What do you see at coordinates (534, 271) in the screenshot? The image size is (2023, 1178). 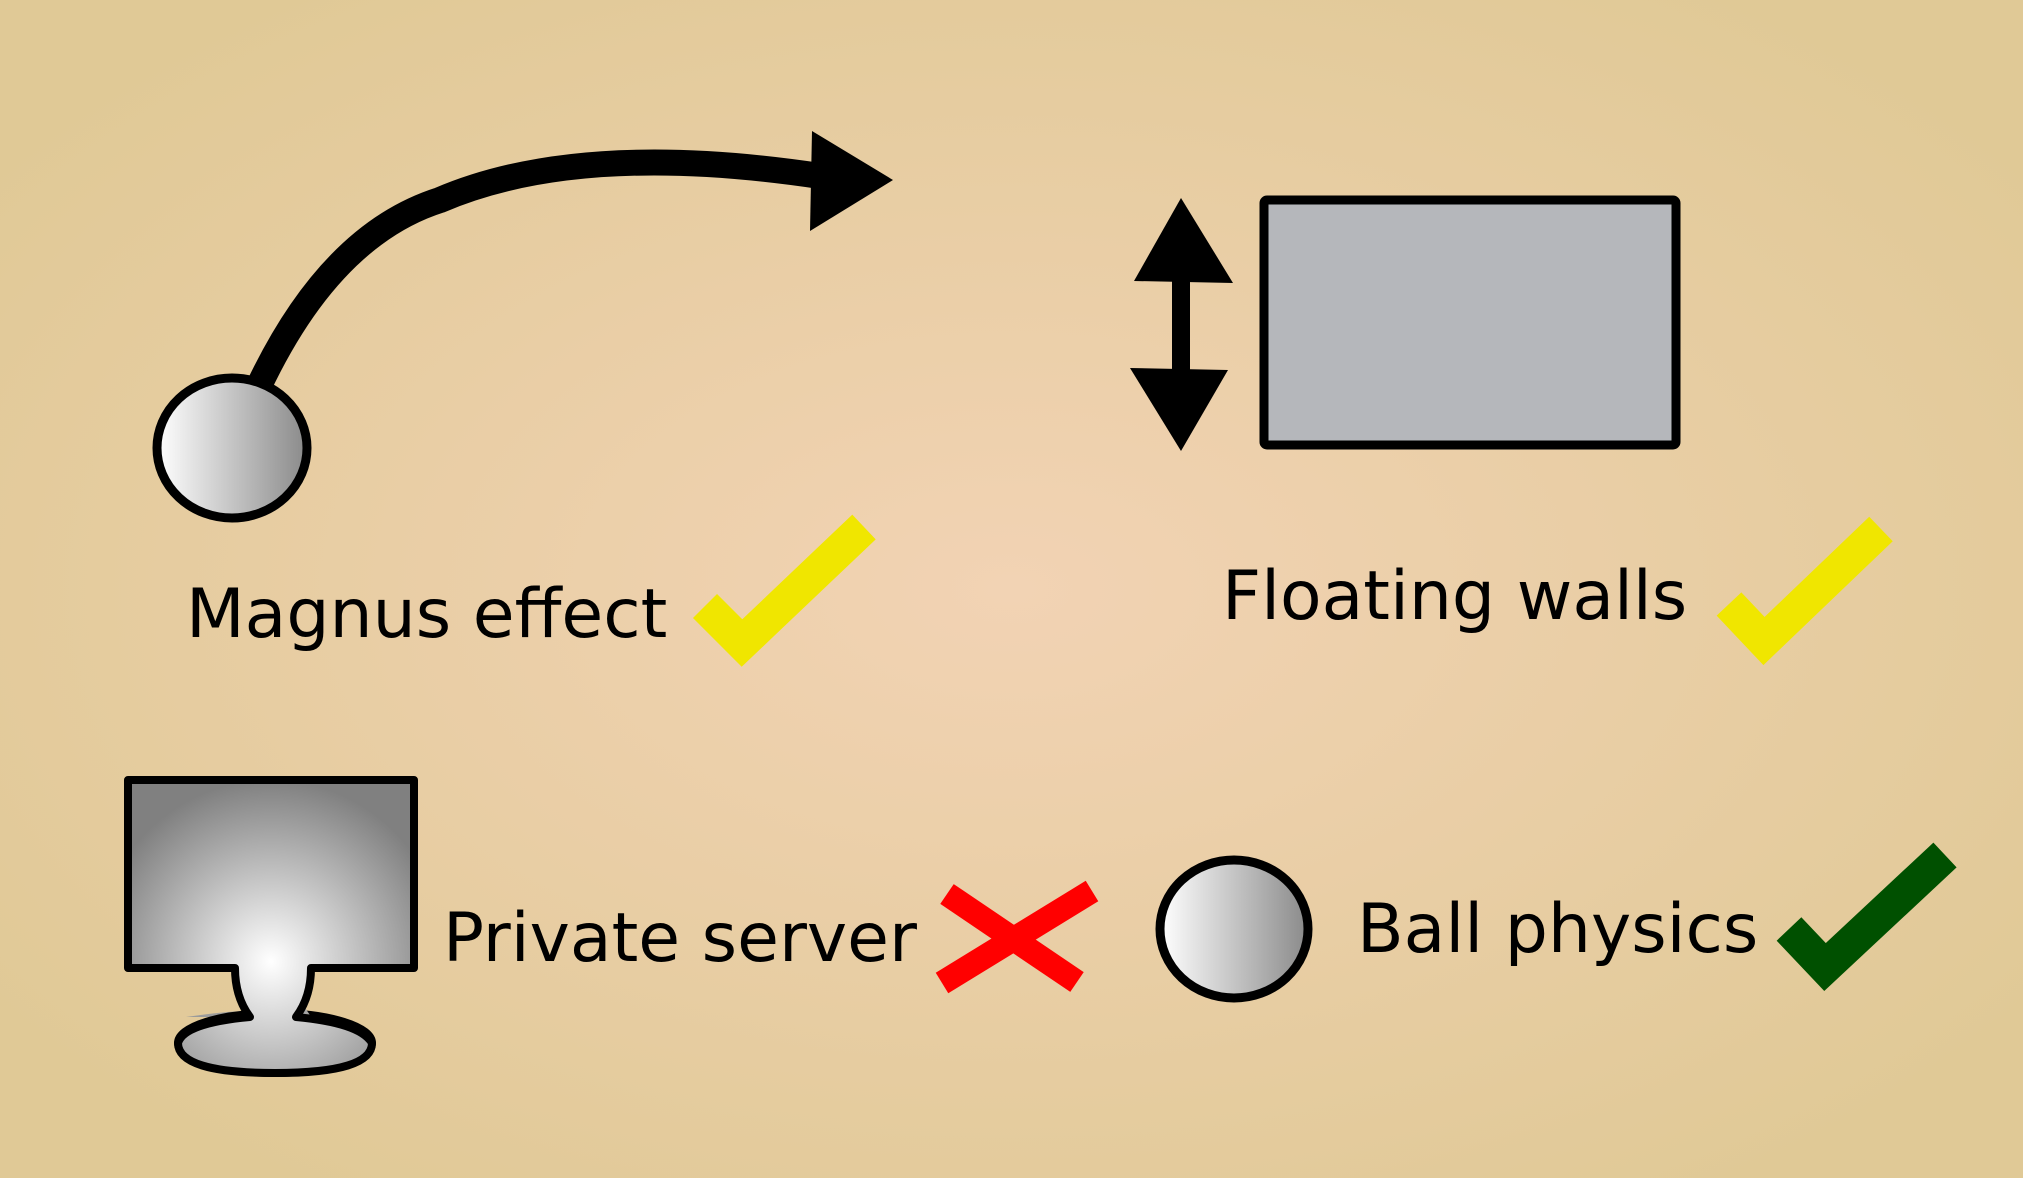 I see `curve-arrow-icon` at bounding box center [534, 271].